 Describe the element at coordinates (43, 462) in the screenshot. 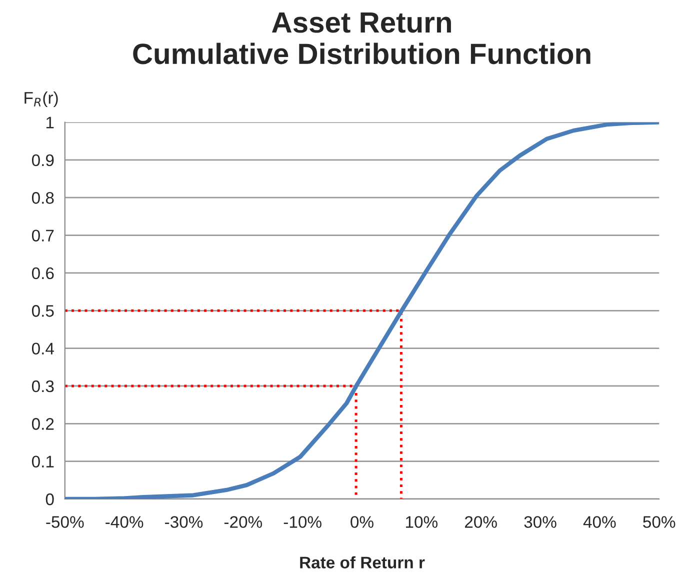

I see `y-tick-label: 0.1` at that location.